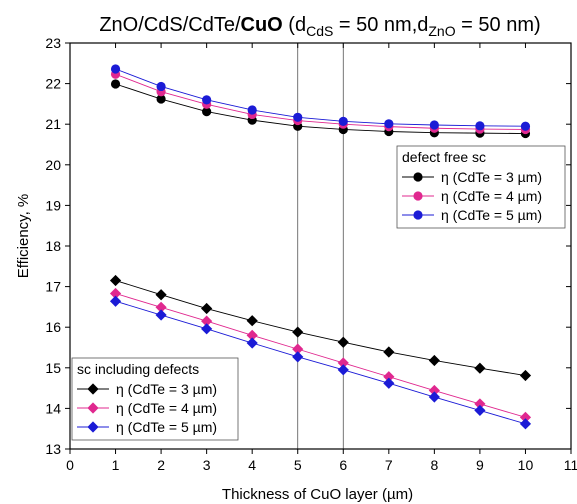  I want to click on y-tick-label: 23, so click(53, 43).